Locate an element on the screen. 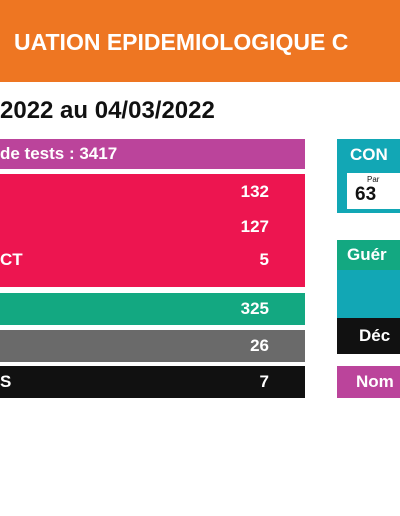 This screenshot has width=400, height=516. positives-row-value: 5 is located at coordinates (264, 259).